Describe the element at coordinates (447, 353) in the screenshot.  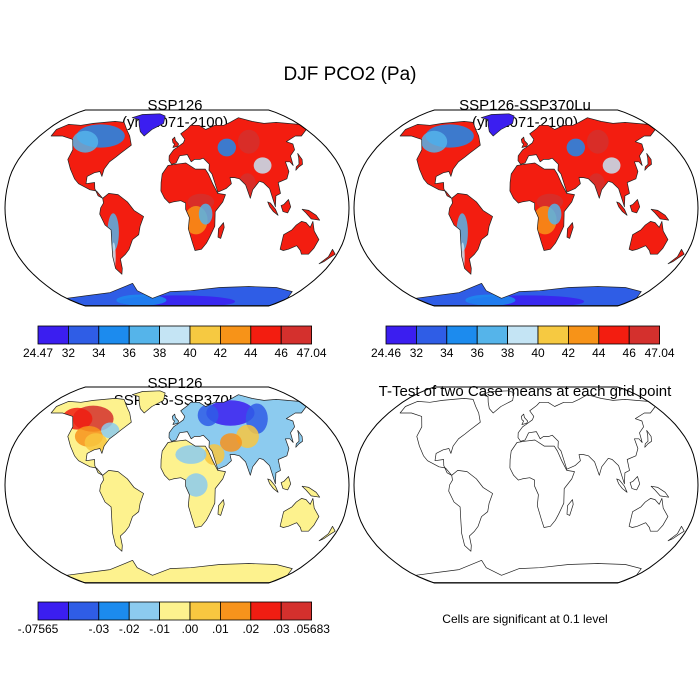
I see `panel2-colorbar-label-3: 34` at that location.